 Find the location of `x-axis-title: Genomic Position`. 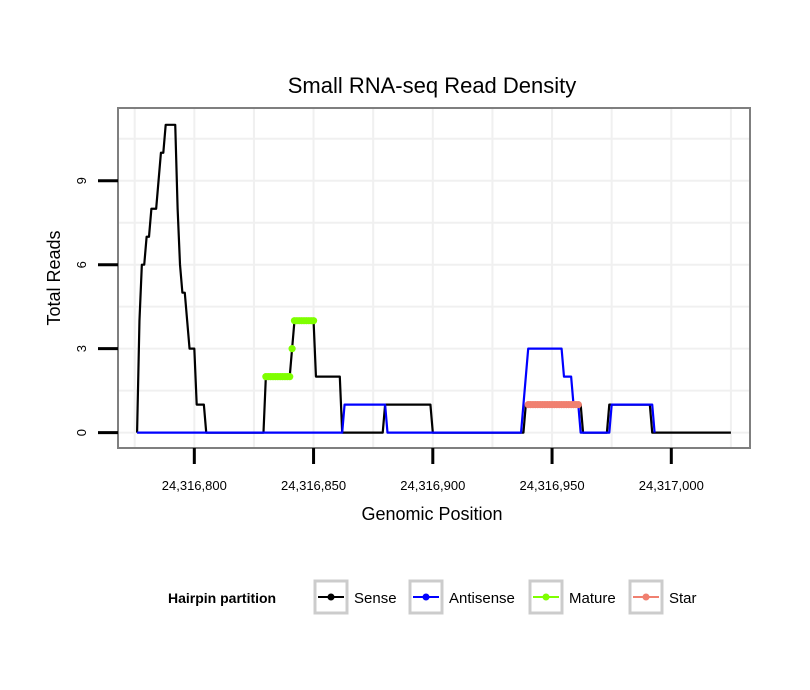

x-axis-title: Genomic Position is located at coordinates (431, 514).